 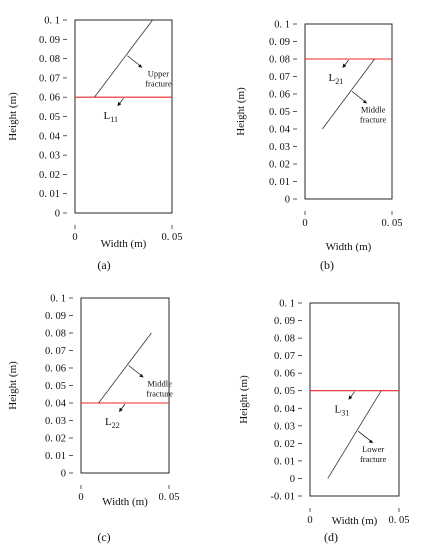 I want to click on x-axis-label: Width (m), so click(x=125, y=502).